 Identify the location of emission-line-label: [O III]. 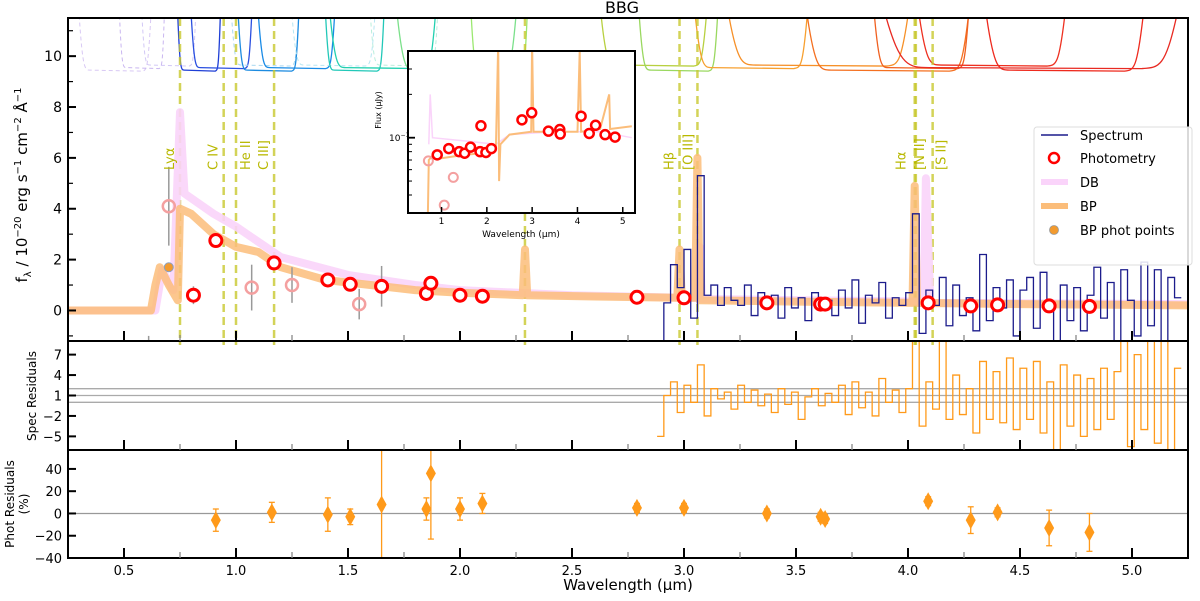
(688, 152).